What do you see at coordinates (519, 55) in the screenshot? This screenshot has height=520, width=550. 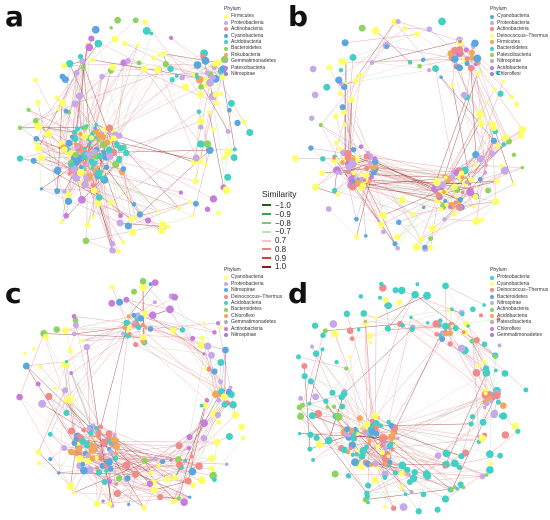 I see `legend-item: Patescibacteria` at bounding box center [519, 55].